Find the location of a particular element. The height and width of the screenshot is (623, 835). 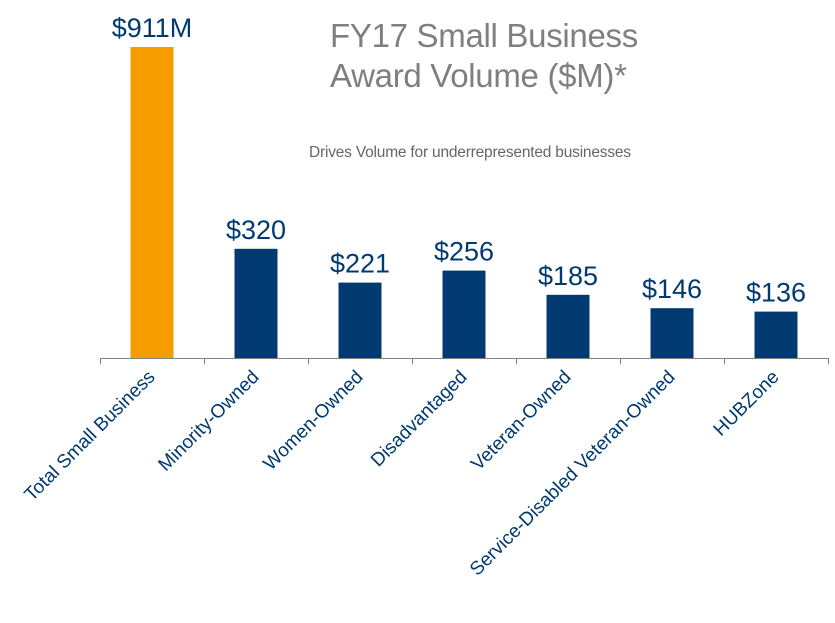

x-axis is located at coordinates (464, 361).